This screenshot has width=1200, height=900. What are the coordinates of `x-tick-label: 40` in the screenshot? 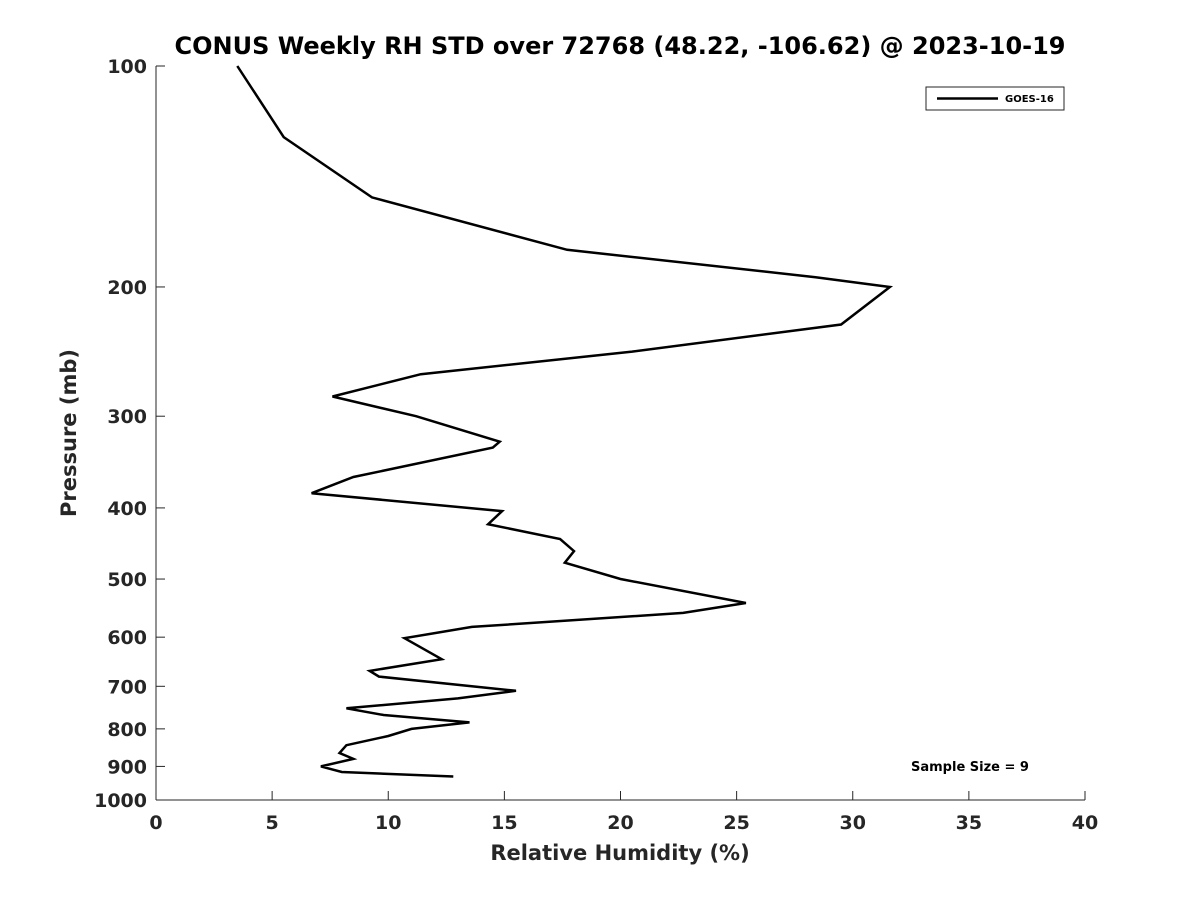 It's located at (1085, 823).